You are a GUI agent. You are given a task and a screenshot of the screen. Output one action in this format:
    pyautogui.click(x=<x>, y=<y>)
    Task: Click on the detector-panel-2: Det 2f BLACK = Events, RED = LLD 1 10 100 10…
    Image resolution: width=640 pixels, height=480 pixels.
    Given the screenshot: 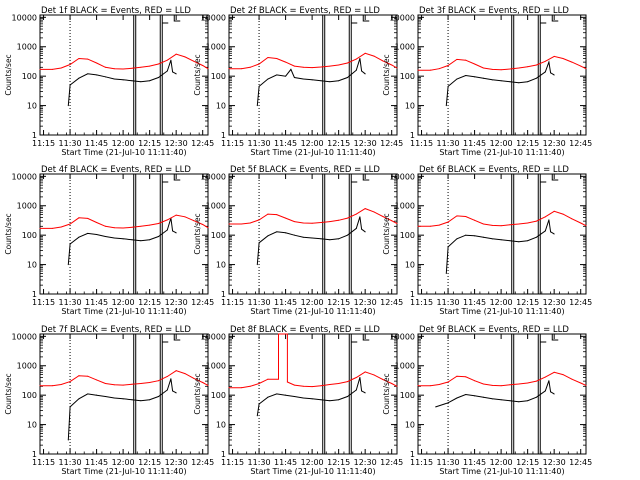 What is the action you would take?
    pyautogui.click(x=298, y=81)
    